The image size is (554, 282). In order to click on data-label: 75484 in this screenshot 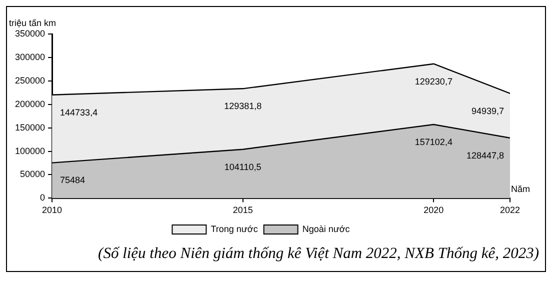, I will do `click(73, 179)`.